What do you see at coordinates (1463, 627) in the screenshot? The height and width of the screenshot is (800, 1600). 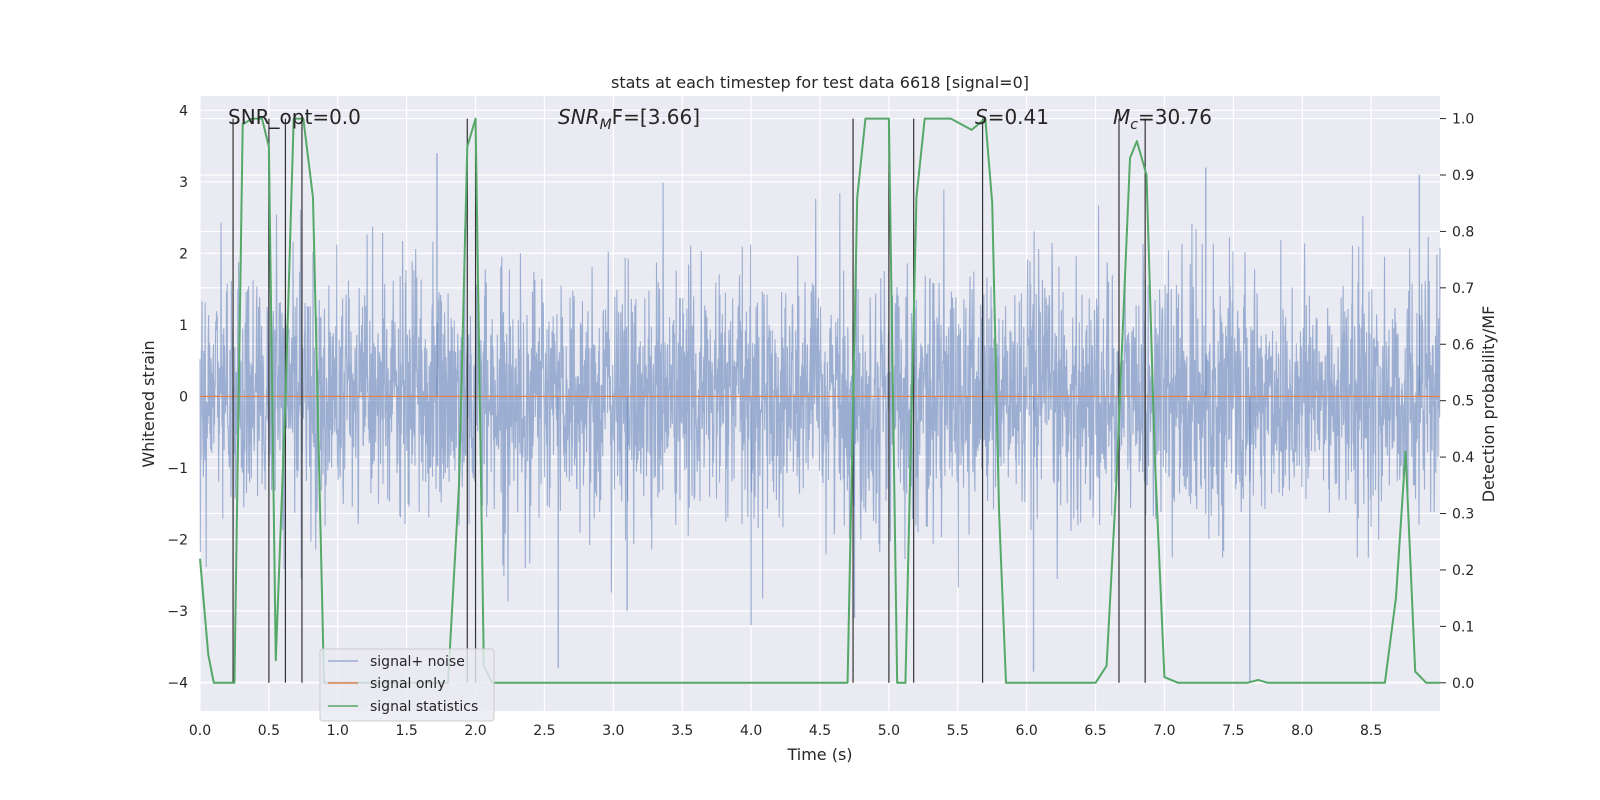 I see `y-right-tick-label: 0.1` at bounding box center [1463, 627].